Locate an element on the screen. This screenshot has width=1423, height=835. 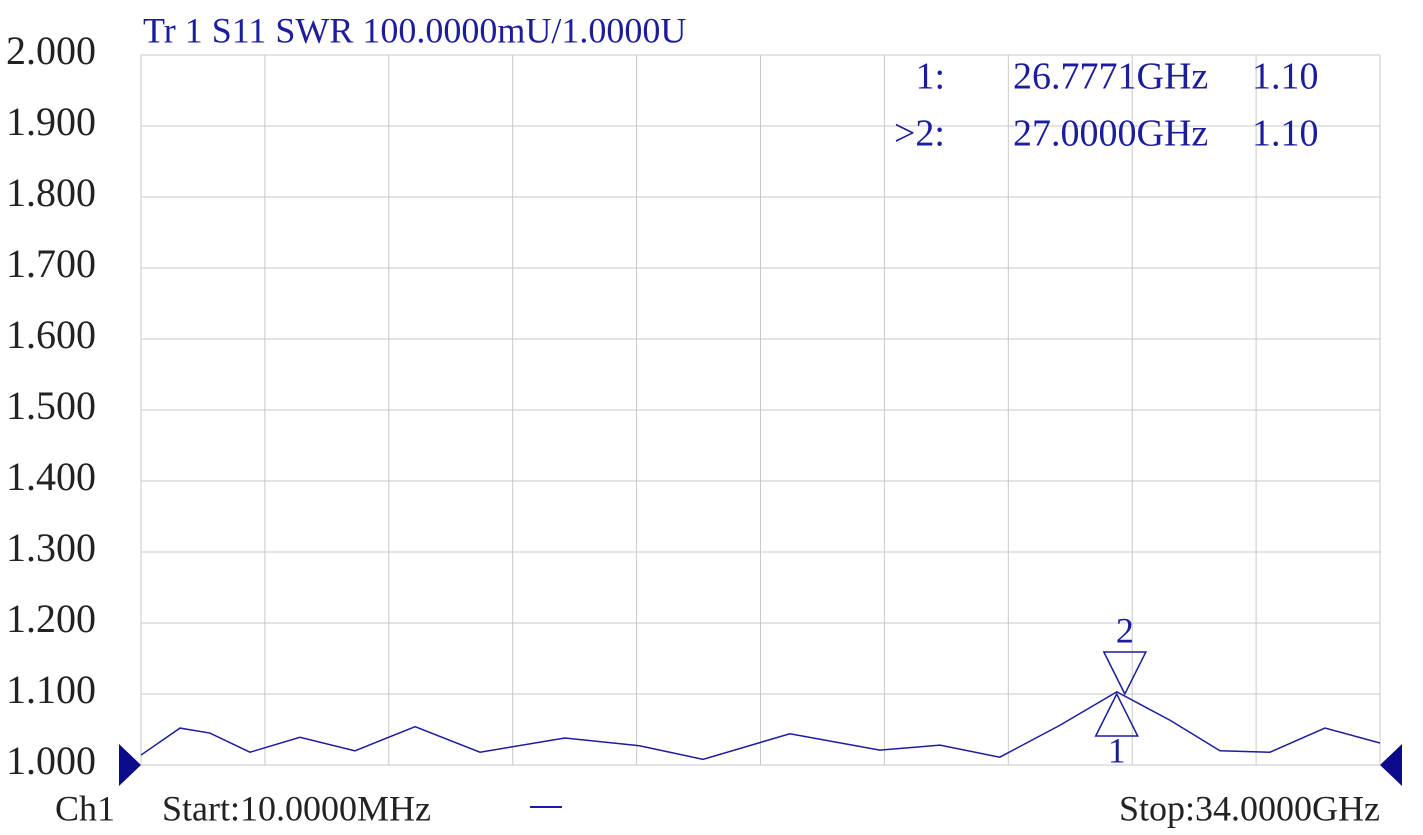
stop-label: Stop:34.0000GHz is located at coordinates (1249, 808).